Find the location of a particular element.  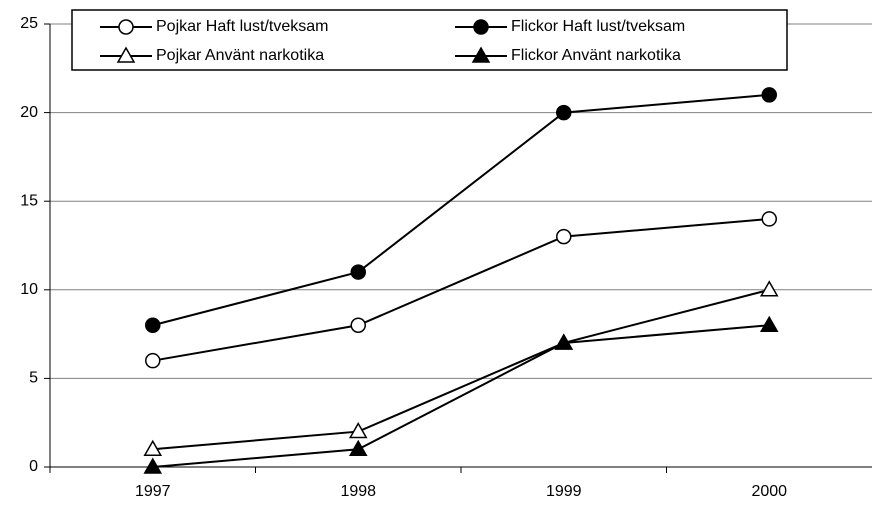

y-tick-label: 0 is located at coordinates (33, 466).